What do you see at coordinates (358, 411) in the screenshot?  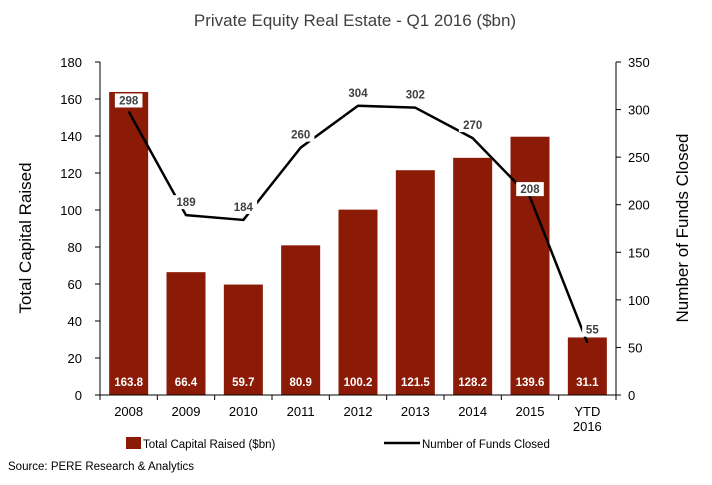 I see `x-tick-label: 2012` at bounding box center [358, 411].